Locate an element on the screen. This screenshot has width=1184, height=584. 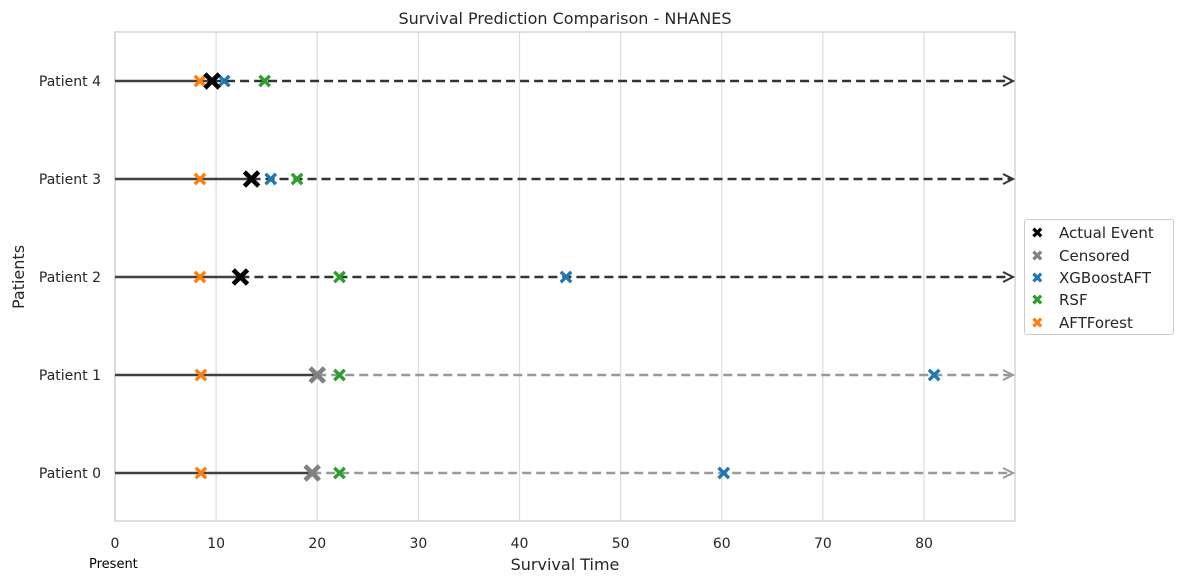
x-tick-label: 10 is located at coordinates (216, 544).